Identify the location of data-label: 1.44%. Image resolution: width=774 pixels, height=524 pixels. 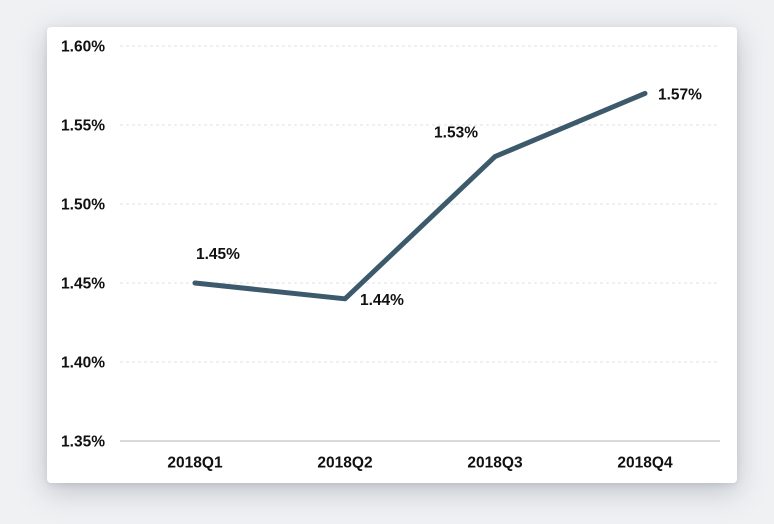
(382, 300).